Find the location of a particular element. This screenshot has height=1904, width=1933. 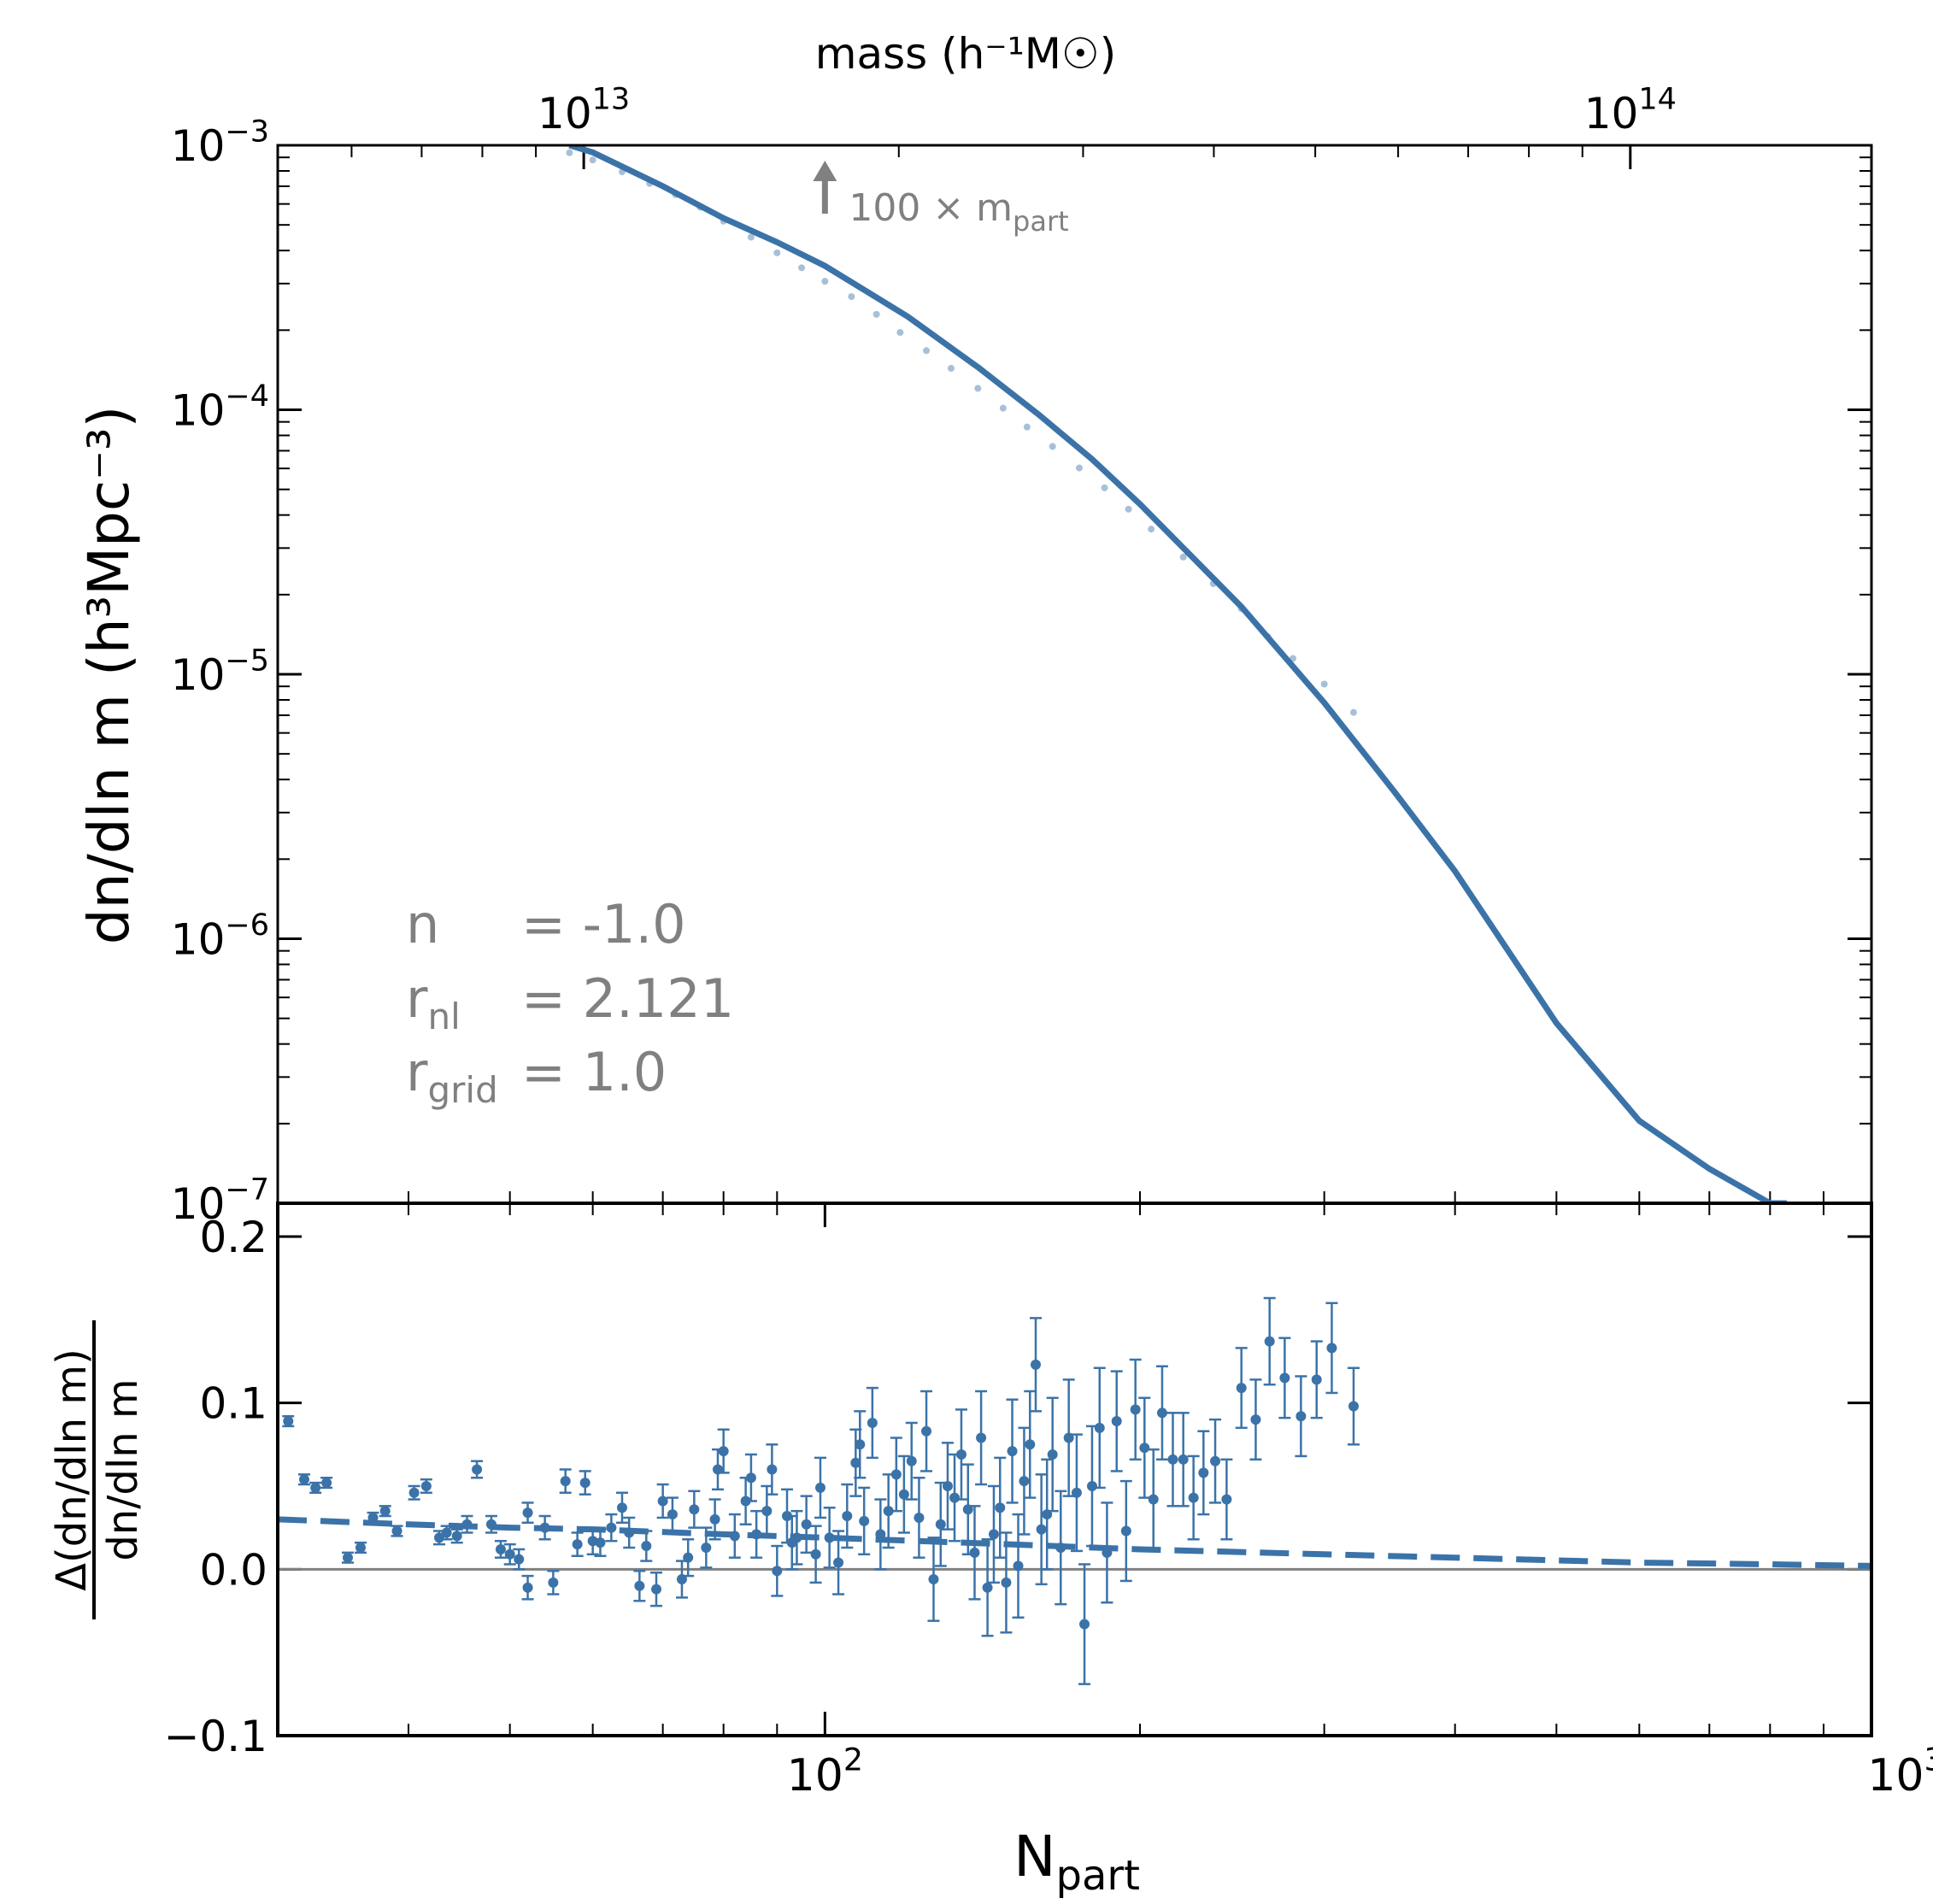

svg-text: Npart is located at coordinates (1077, 1862).